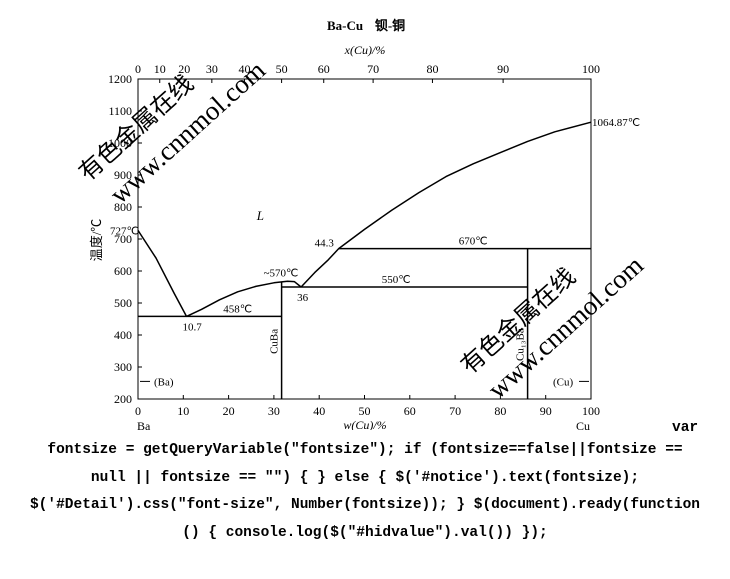 The height and width of the screenshot is (579, 730). I want to click on annotation-label: 1064.87℃, so click(616, 123).